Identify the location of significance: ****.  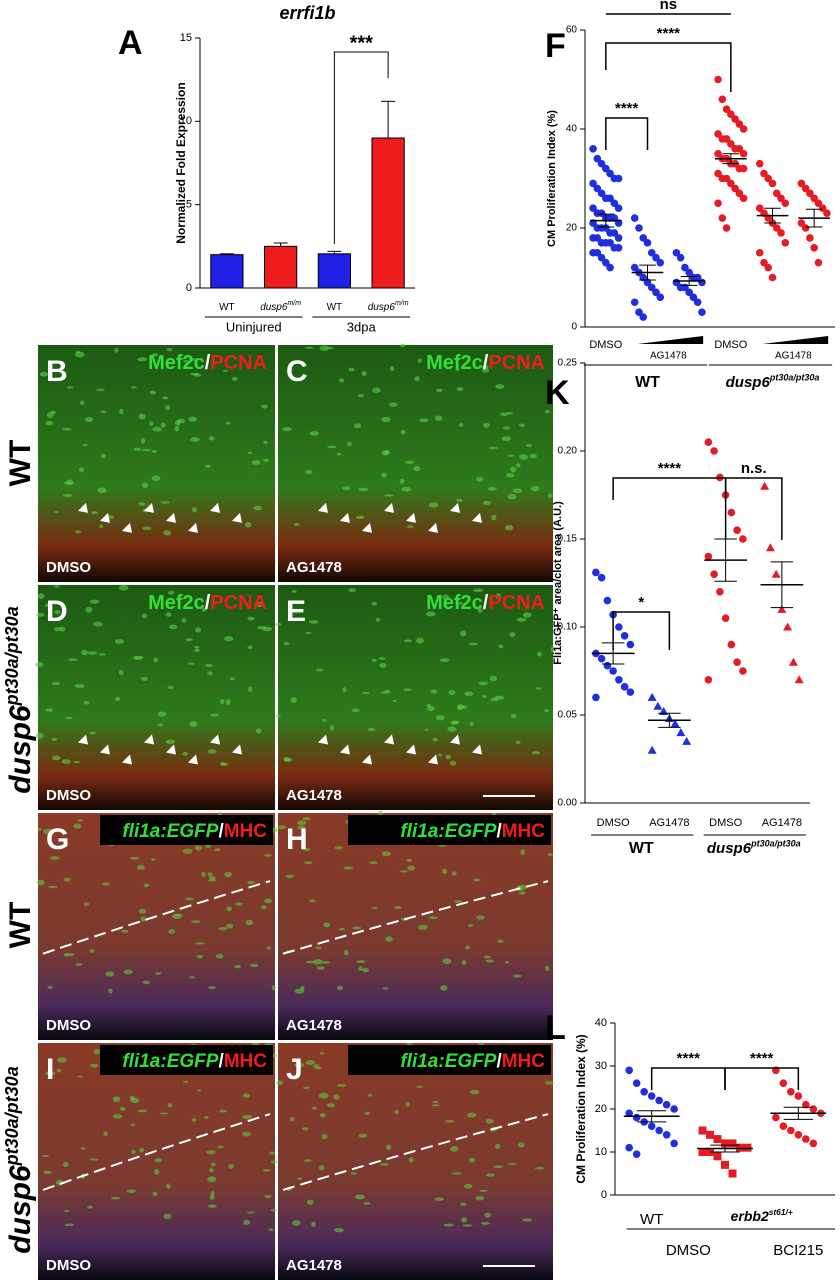
(670, 468).